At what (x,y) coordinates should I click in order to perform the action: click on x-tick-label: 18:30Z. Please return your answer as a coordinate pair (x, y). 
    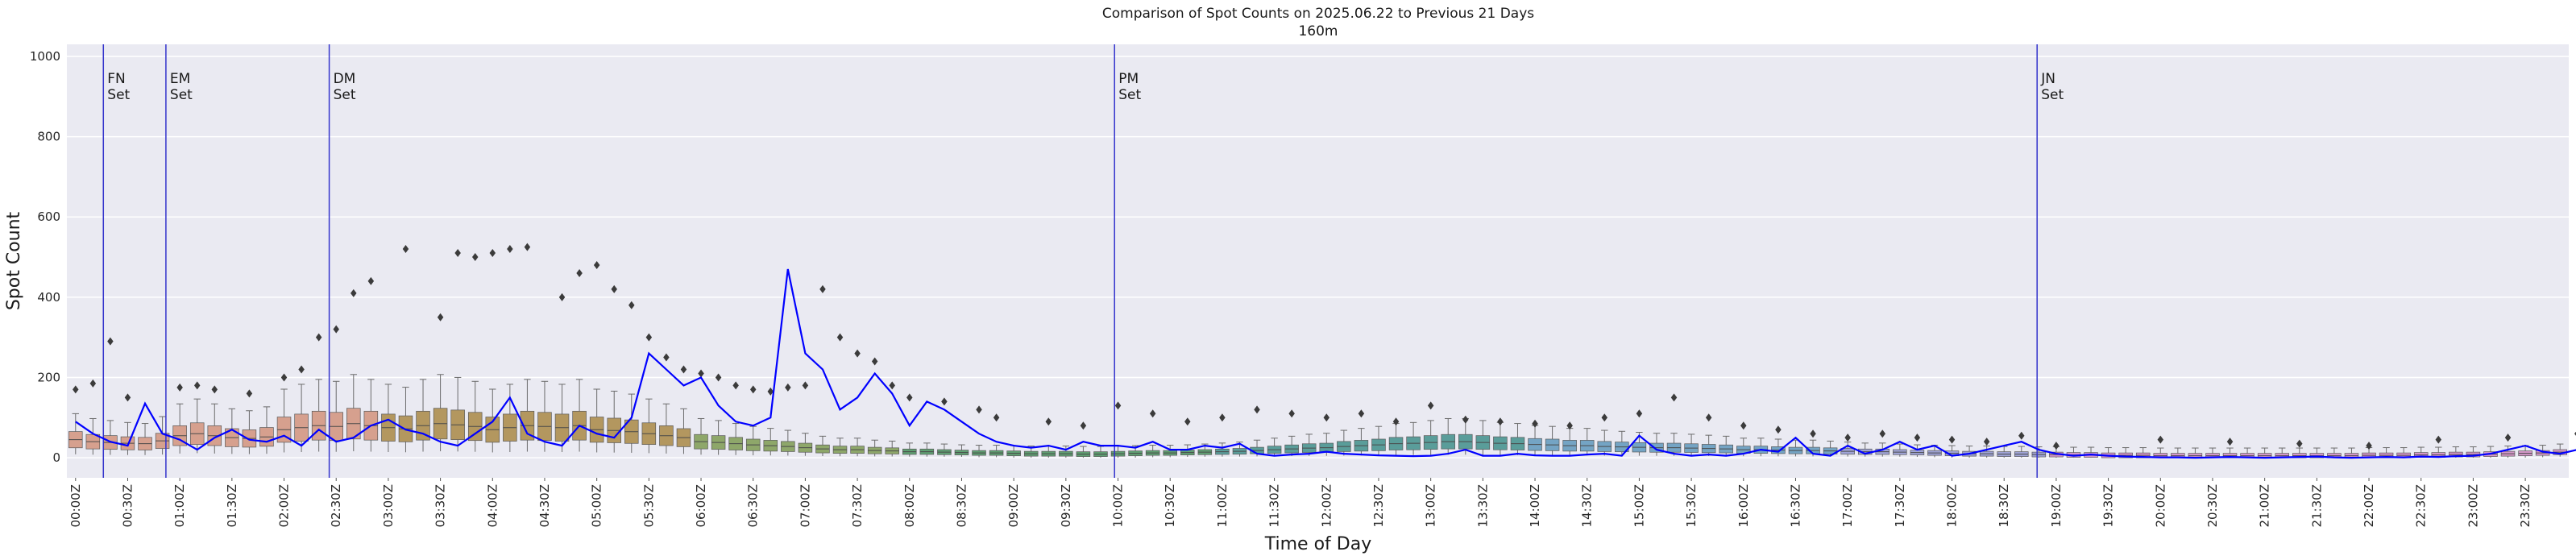
    Looking at the image, I should click on (2004, 506).